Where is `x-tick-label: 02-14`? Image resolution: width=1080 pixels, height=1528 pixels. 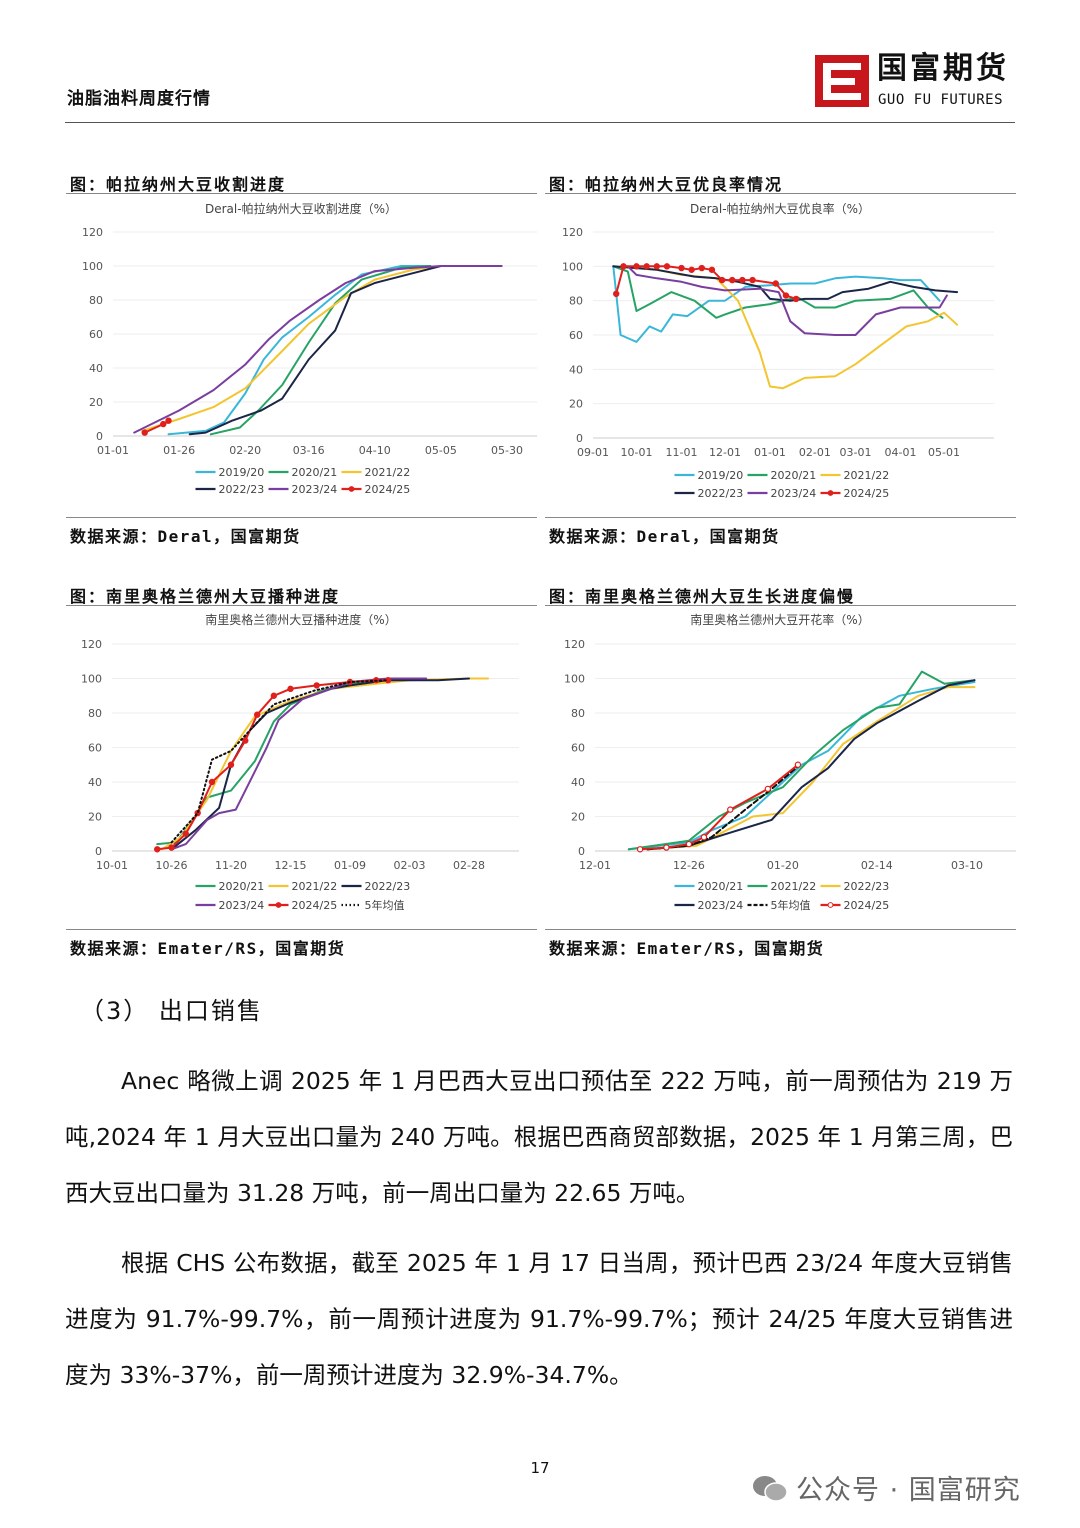 x-tick-label: 02-14 is located at coordinates (877, 865).